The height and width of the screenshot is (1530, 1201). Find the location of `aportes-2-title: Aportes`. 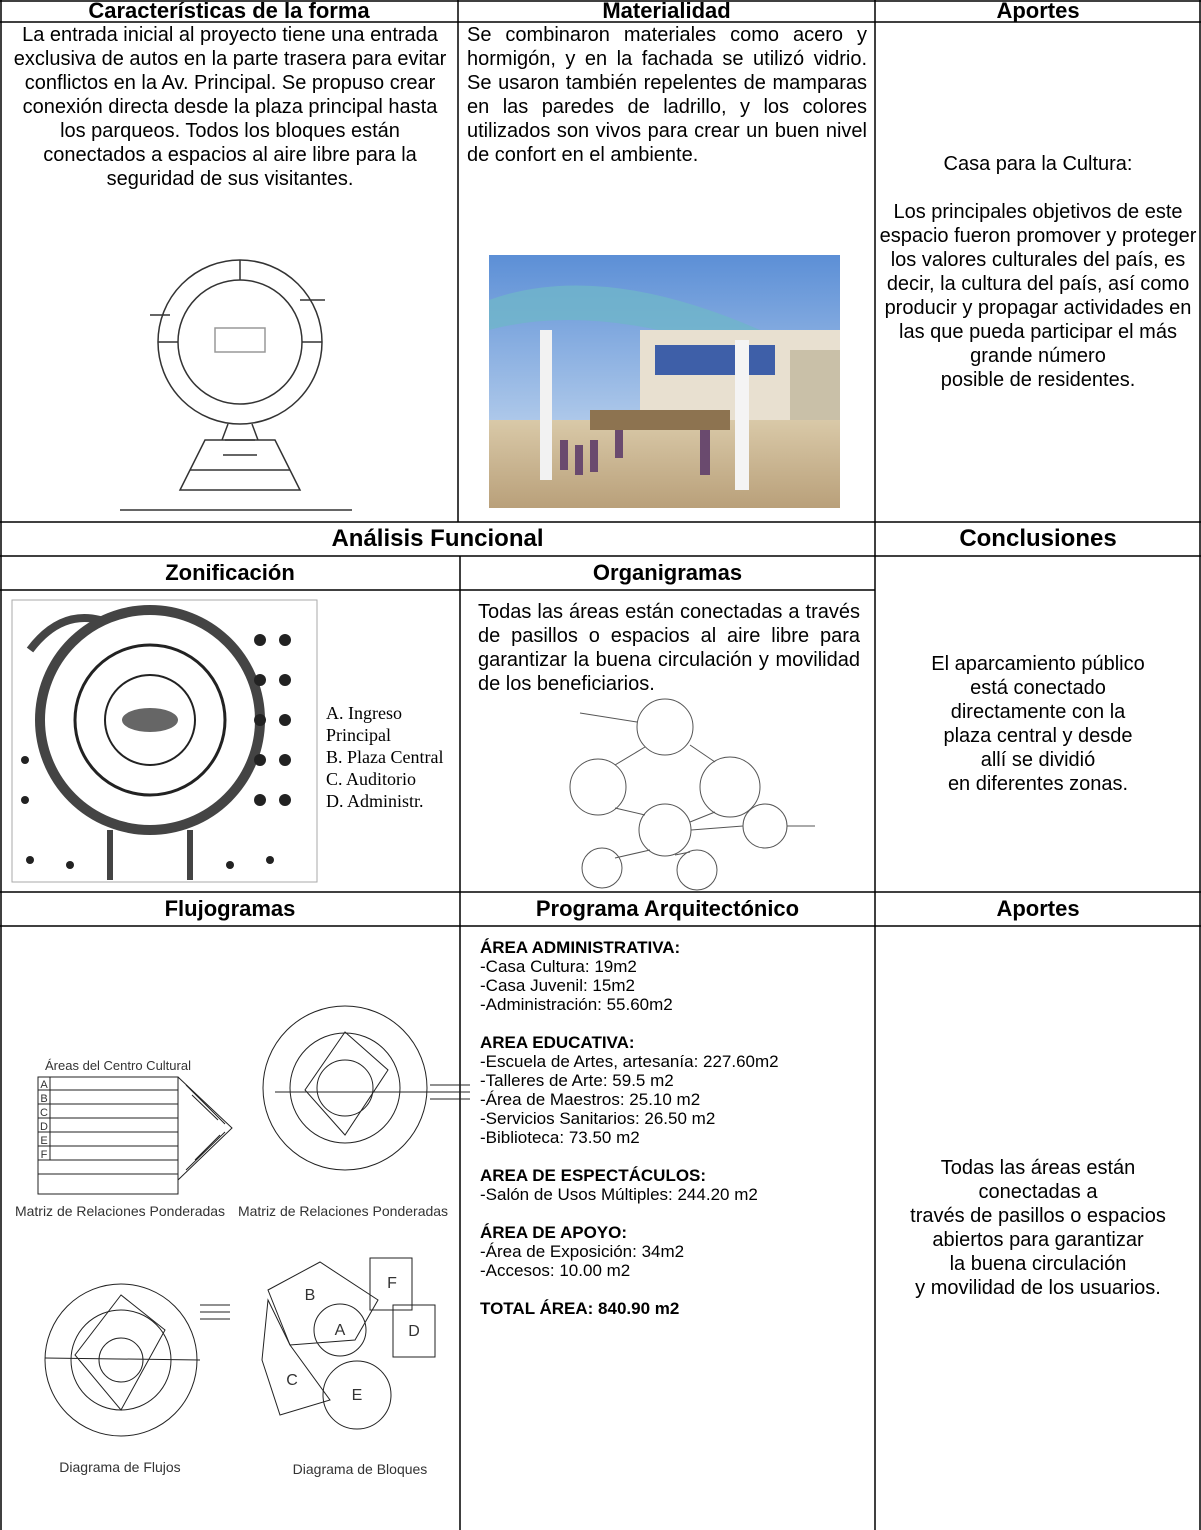

aportes-2-title: Aportes is located at coordinates (1038, 908).